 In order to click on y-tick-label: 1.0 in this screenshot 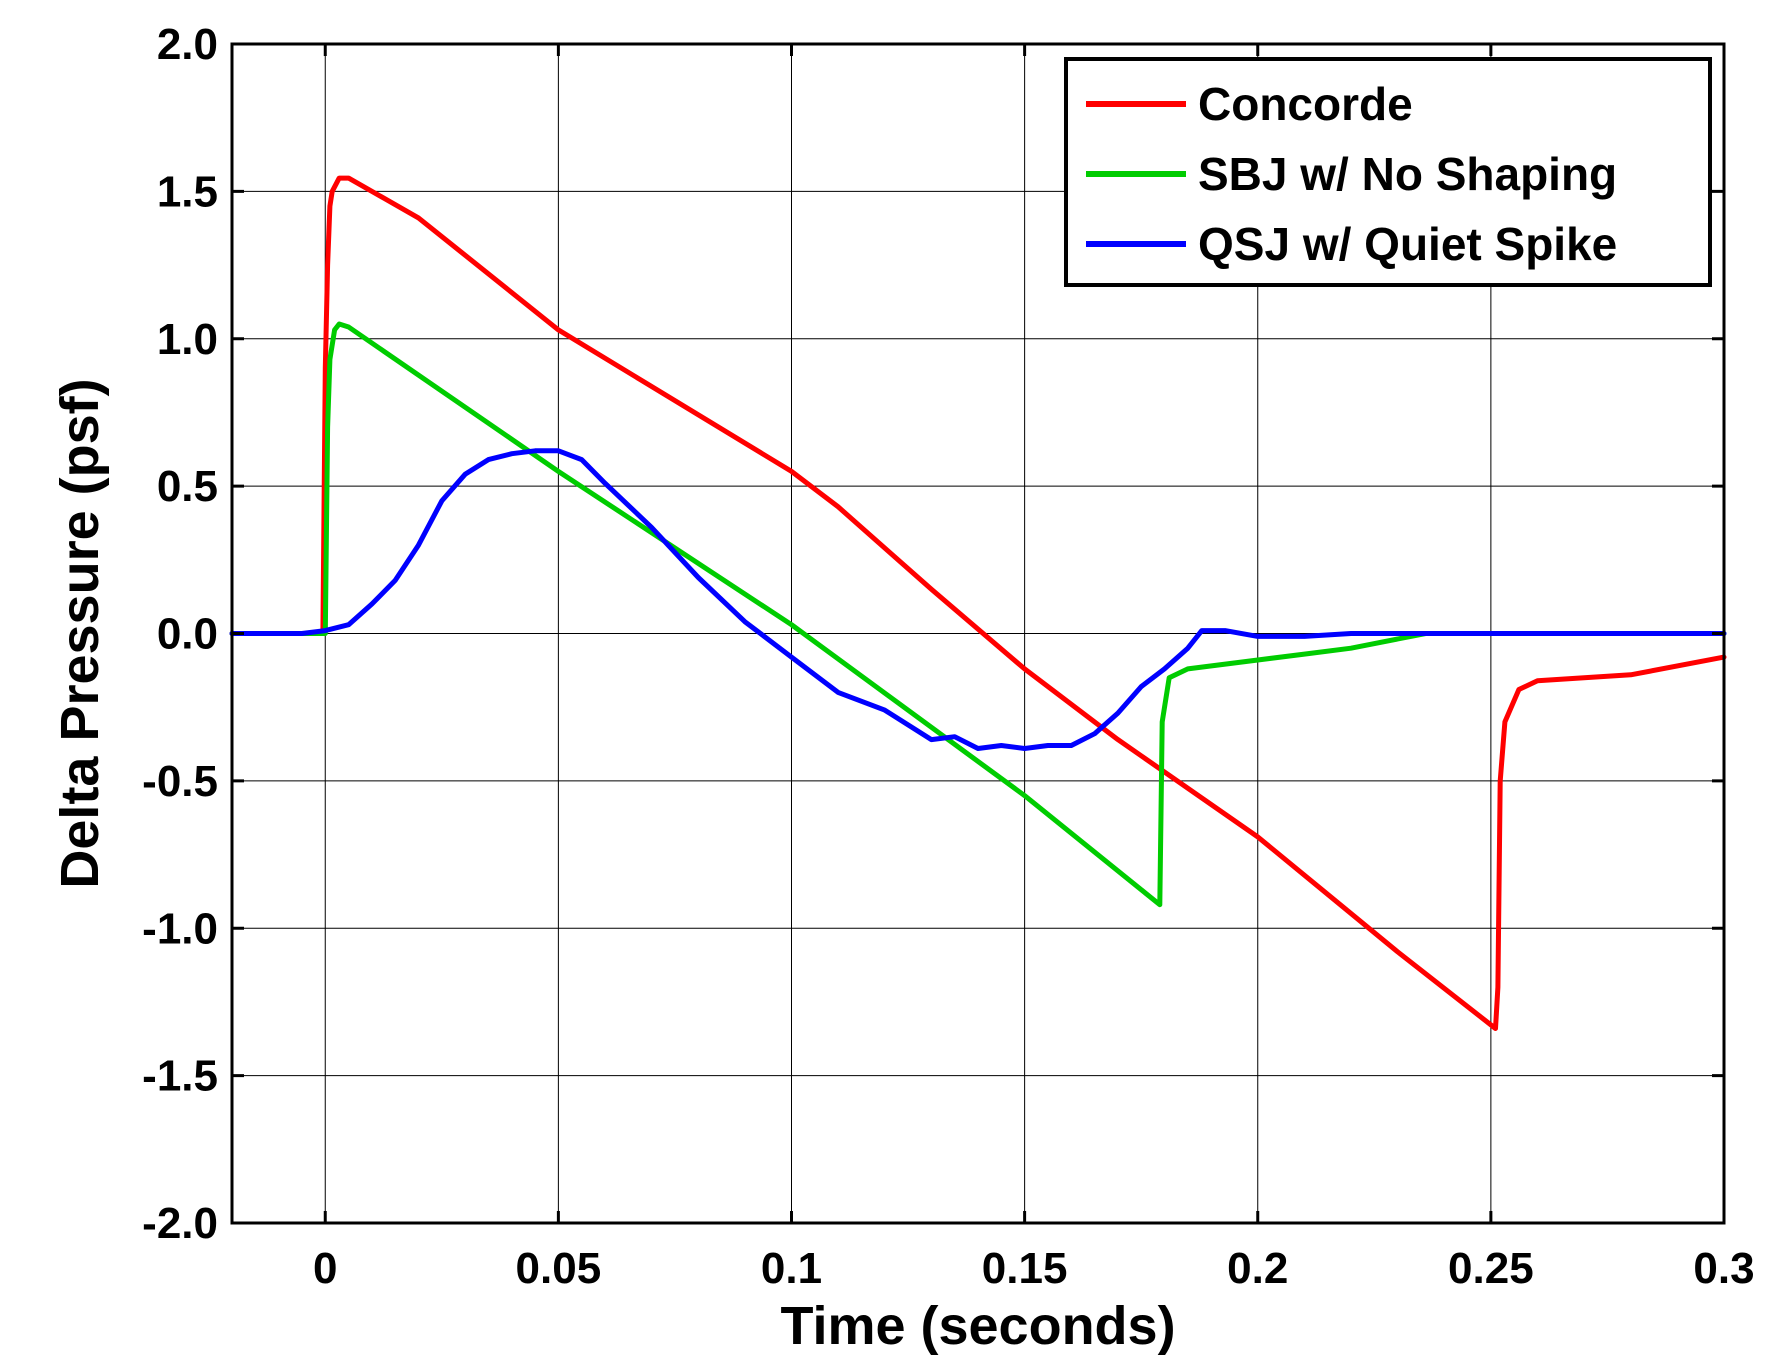, I will do `click(187, 339)`.